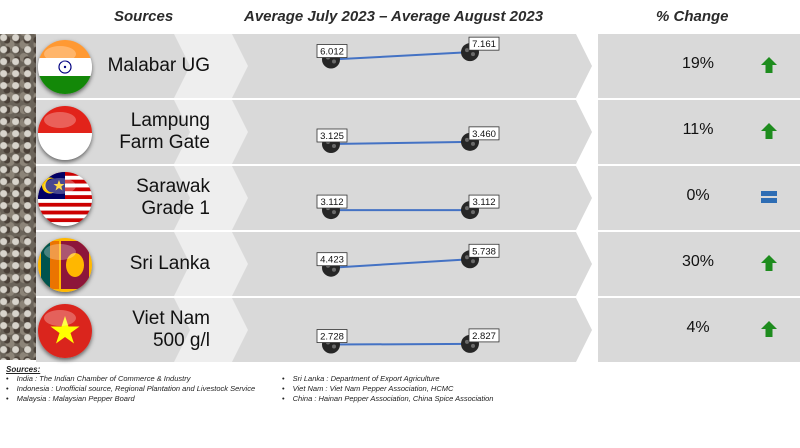 This screenshot has height=448, width=800. I want to click on percent-change: 11%, so click(698, 129).